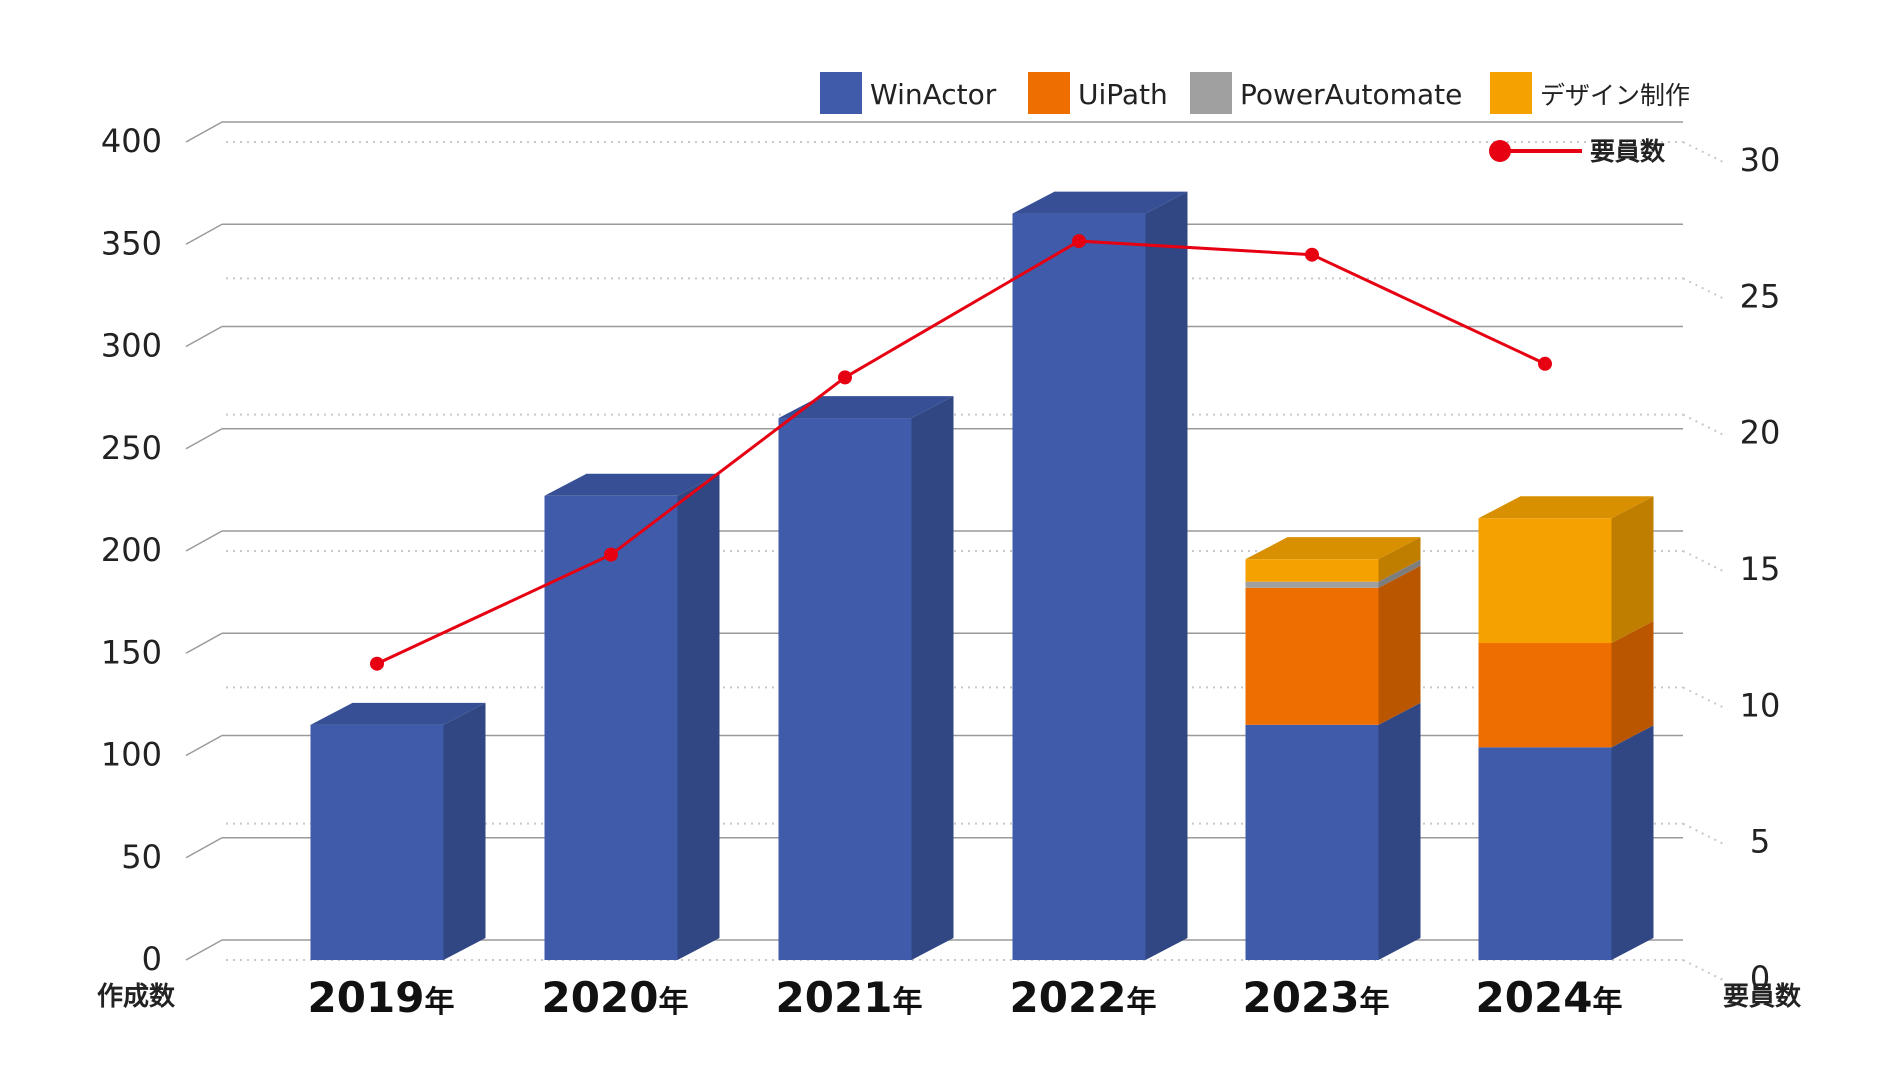 The image size is (1890, 1080). Describe the element at coordinates (131, 141) in the screenshot. I see `left-axis-tick-label: 400` at that location.